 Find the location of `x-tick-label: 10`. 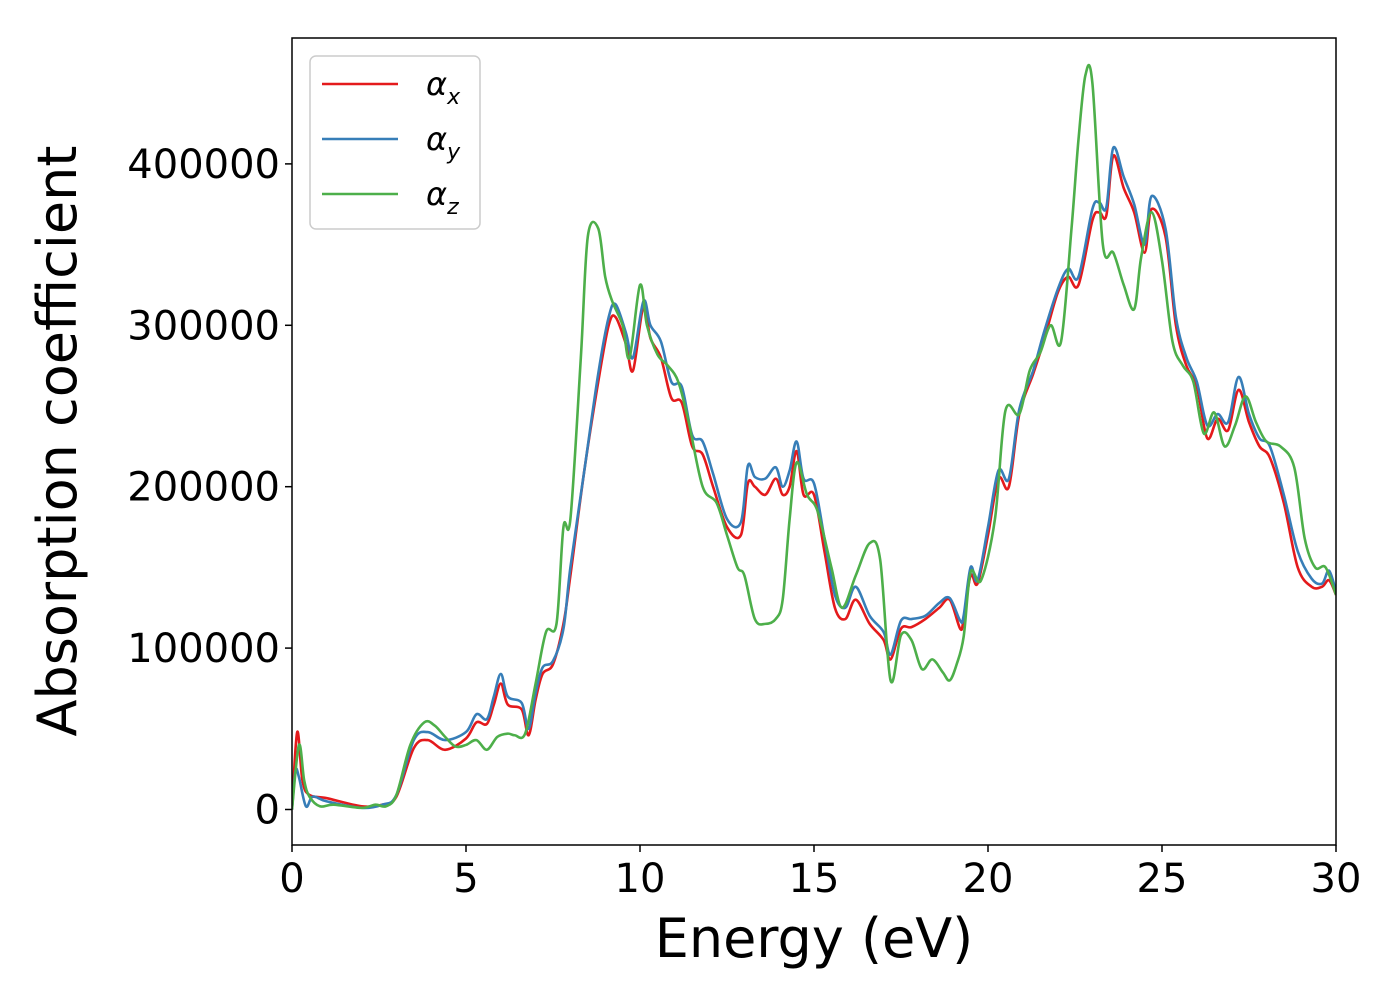

x-tick-label: 10 is located at coordinates (640, 879).